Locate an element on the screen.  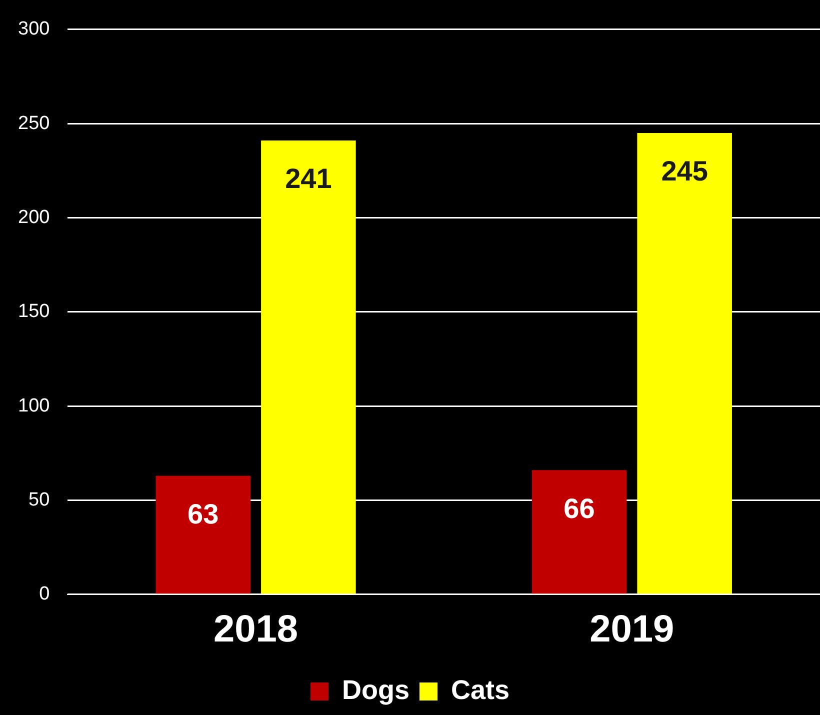
data-label: 63 is located at coordinates (203, 514).